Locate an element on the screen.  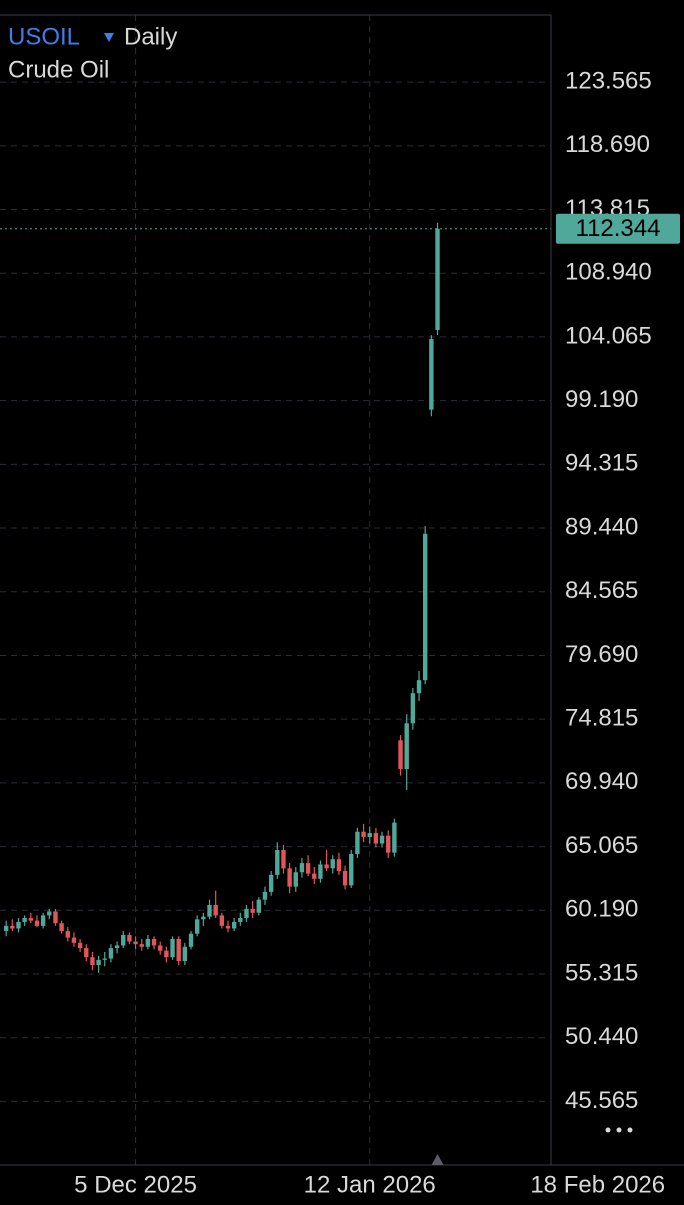
y-tick-label: 99.190 is located at coordinates (601, 399).